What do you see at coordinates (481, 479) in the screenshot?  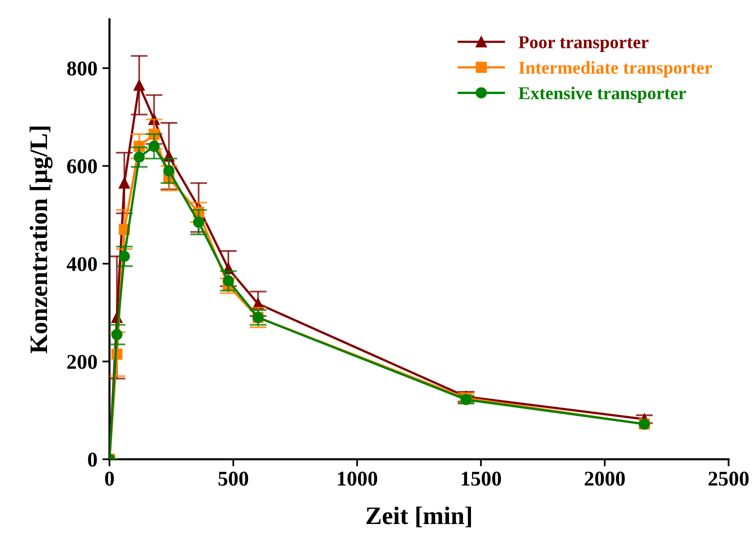 I see `x-tick-label: 1500` at bounding box center [481, 479].